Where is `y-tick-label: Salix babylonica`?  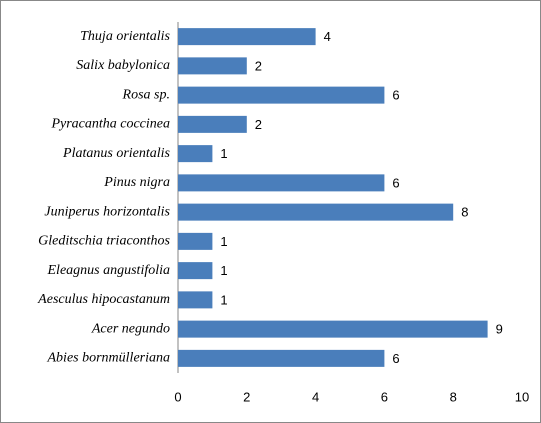
y-tick-label: Salix babylonica is located at coordinates (123, 65).